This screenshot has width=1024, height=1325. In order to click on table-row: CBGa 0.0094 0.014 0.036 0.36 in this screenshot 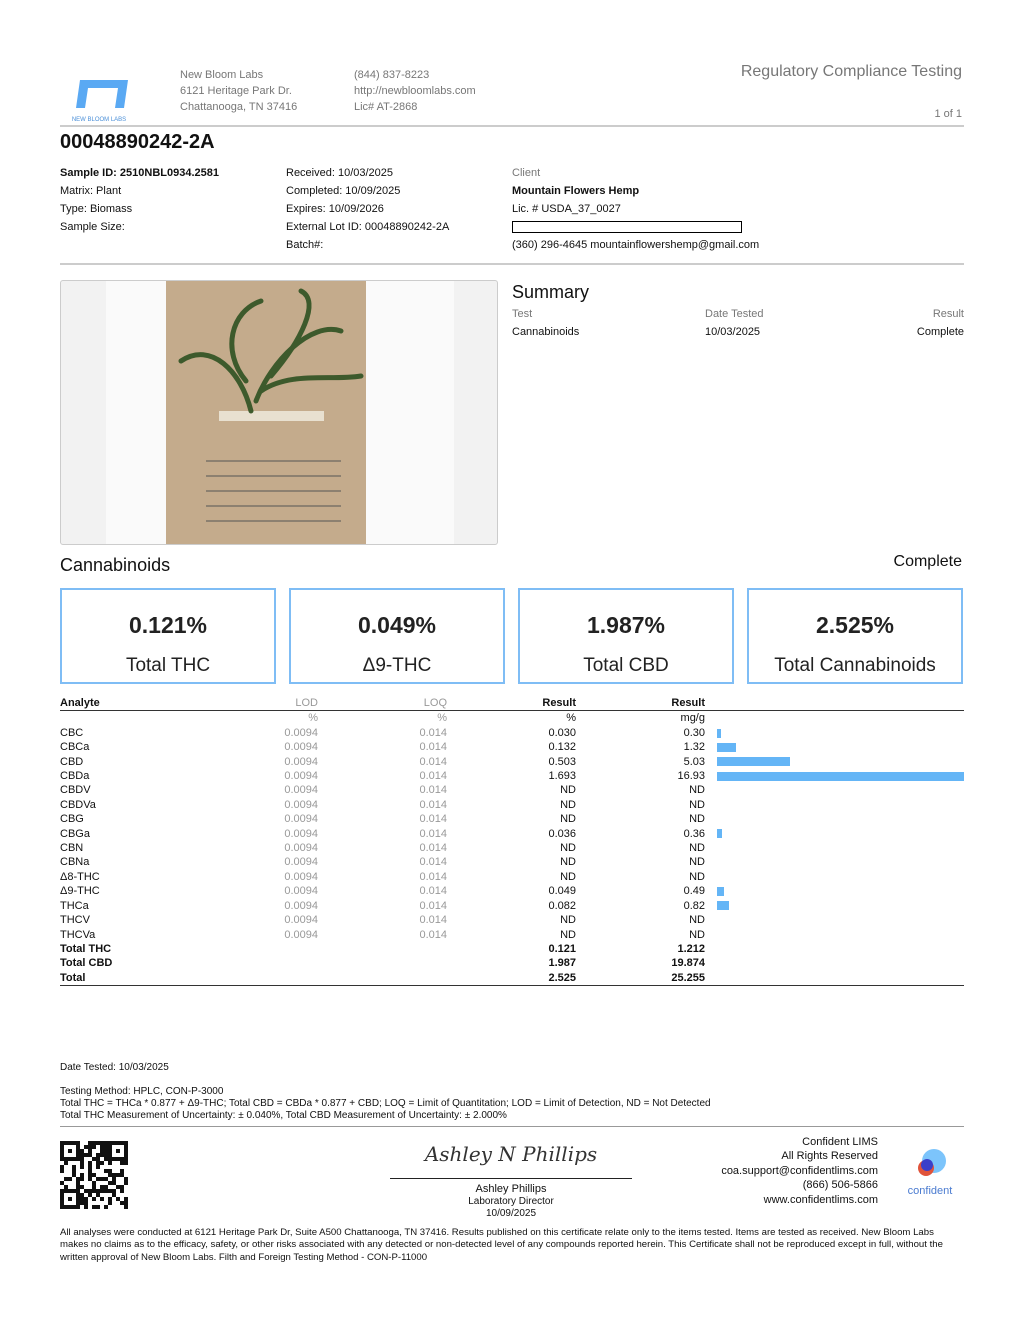, I will do `click(512, 834)`.